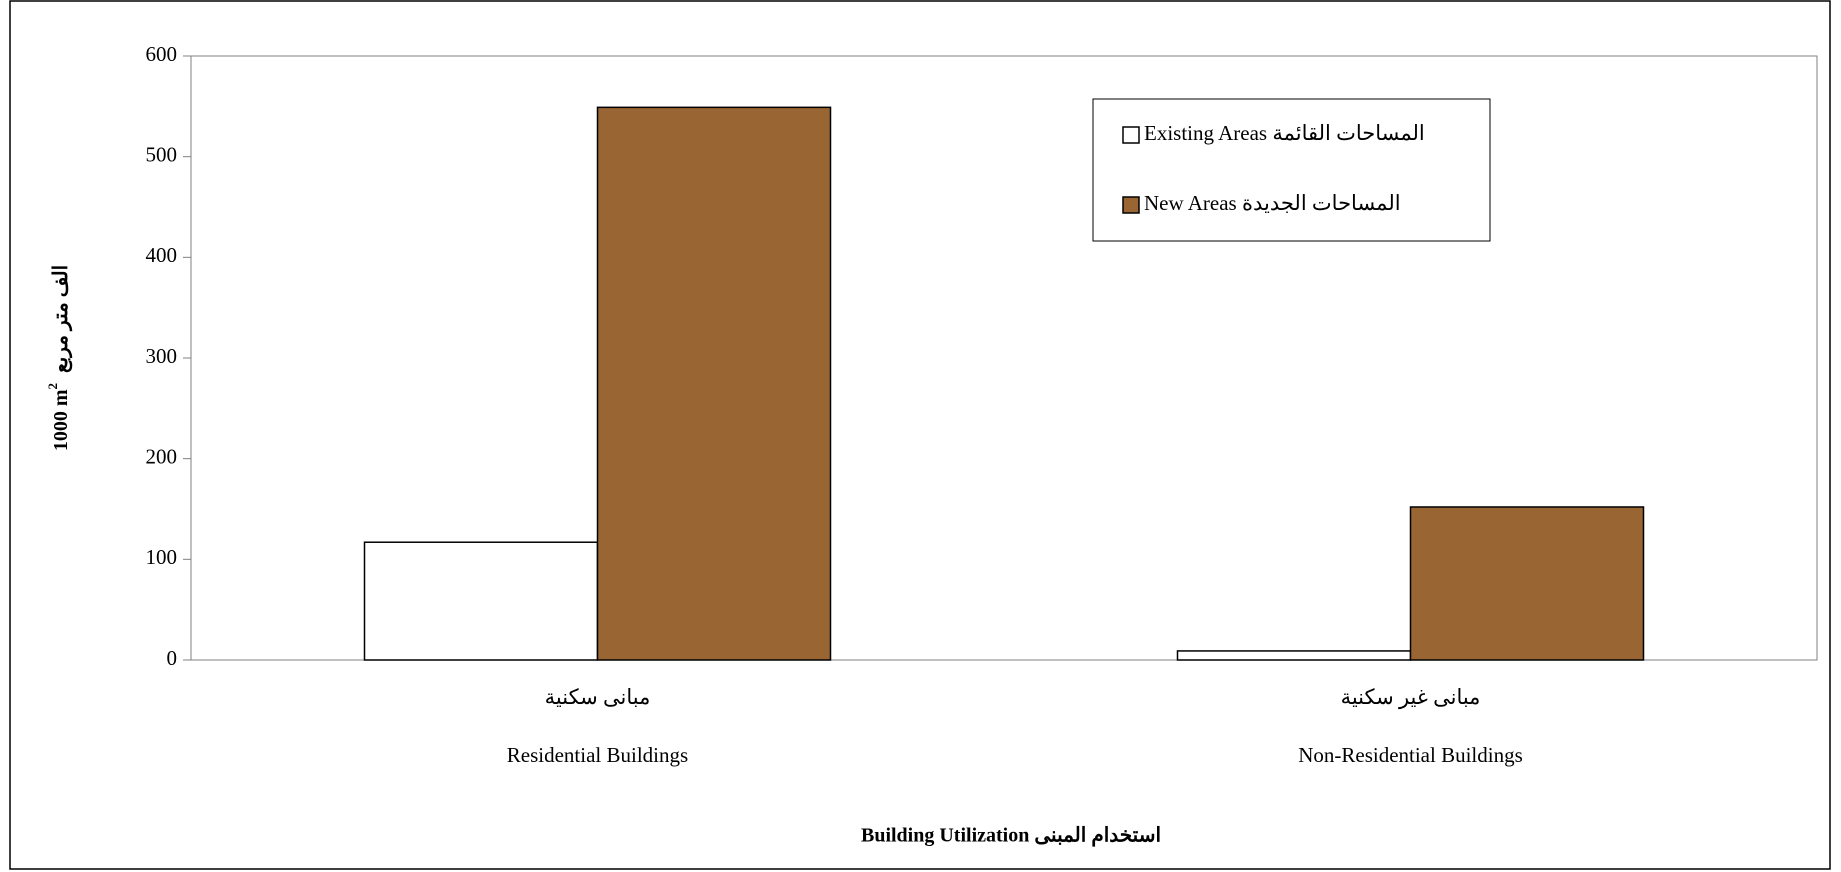  What do you see at coordinates (1011, 836) in the screenshot?
I see `x-axis-title: Building Utilization استخدام المبنى` at bounding box center [1011, 836].